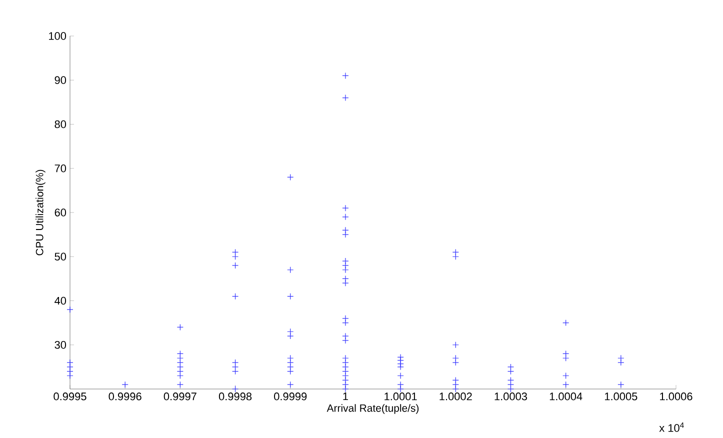 Image resolution: width=723 pixels, height=438 pixels. What do you see at coordinates (621, 396) in the screenshot?
I see `x-tick-label: 1.0005` at bounding box center [621, 396].